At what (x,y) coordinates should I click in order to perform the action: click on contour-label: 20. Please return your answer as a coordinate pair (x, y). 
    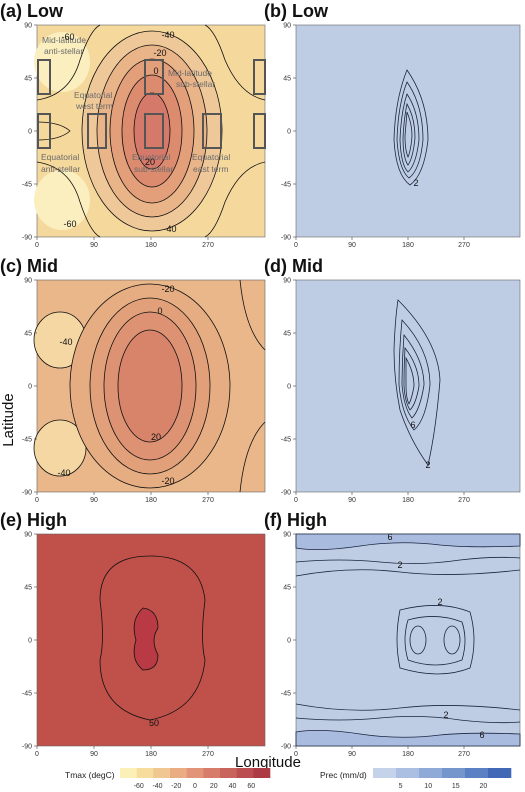
    Looking at the image, I should click on (150, 162).